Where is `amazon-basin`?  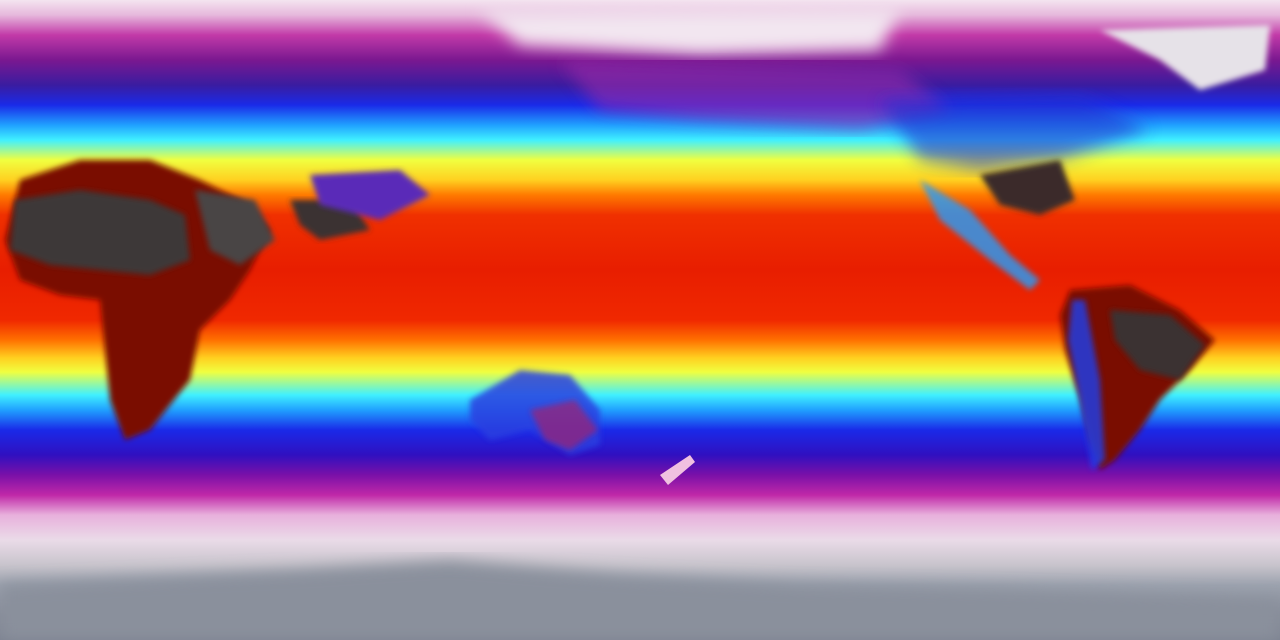 amazon-basin is located at coordinates (1157, 345).